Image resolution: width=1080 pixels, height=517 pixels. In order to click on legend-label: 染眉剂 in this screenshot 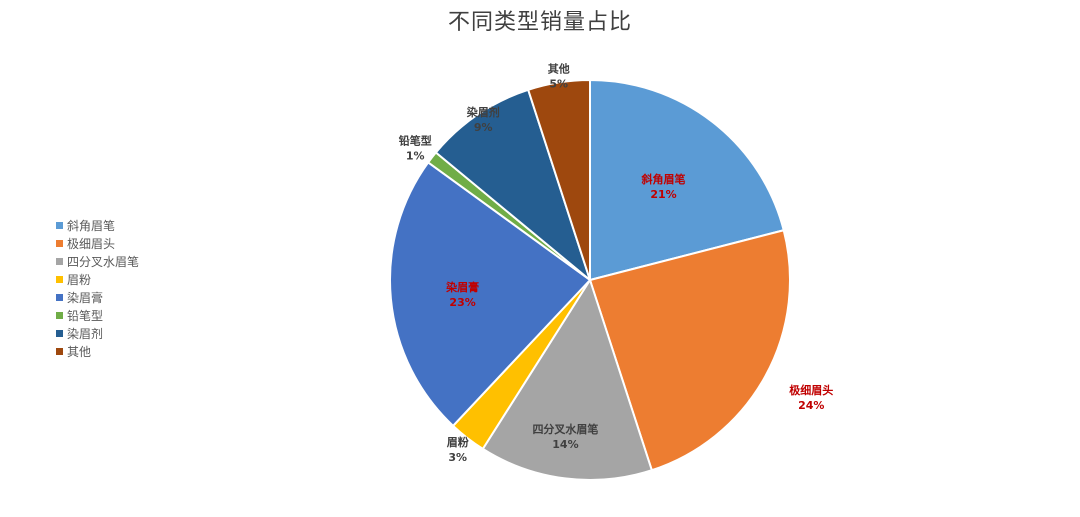, I will do `click(85, 333)`.